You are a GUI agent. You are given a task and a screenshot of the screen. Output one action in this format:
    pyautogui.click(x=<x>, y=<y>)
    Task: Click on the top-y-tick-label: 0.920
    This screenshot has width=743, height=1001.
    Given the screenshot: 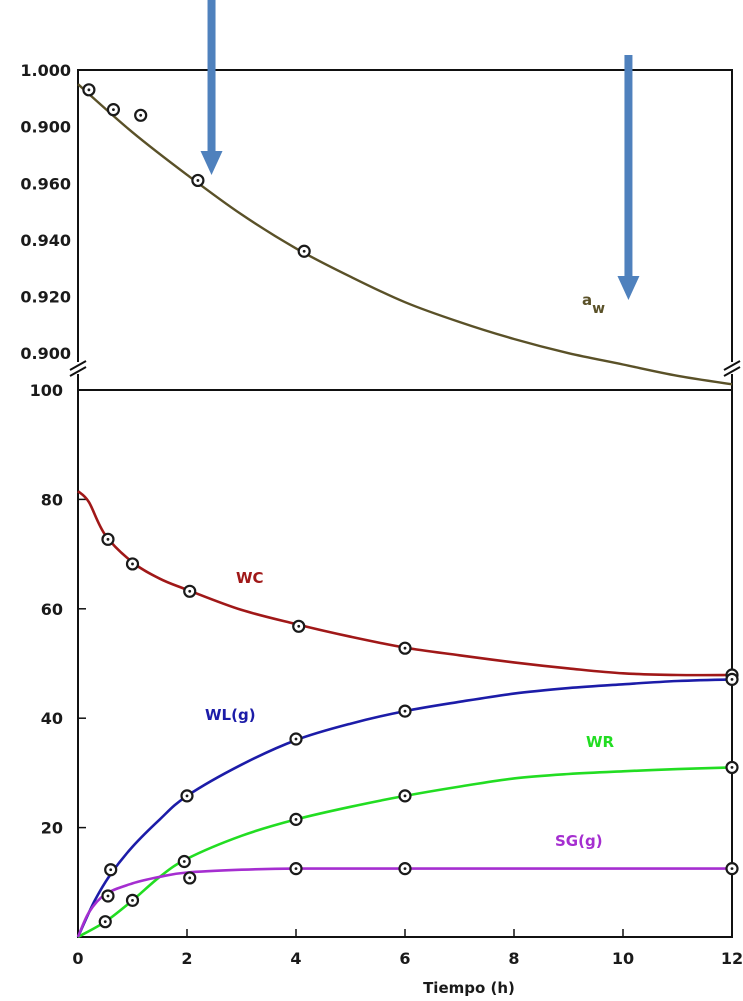 What is the action you would take?
    pyautogui.click(x=45, y=297)
    